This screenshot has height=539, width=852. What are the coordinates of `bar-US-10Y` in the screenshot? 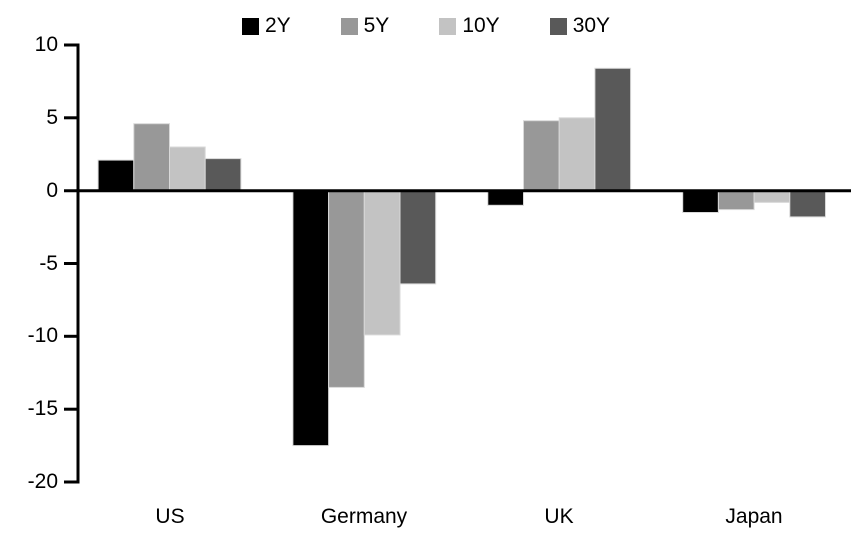 It's located at (187, 169).